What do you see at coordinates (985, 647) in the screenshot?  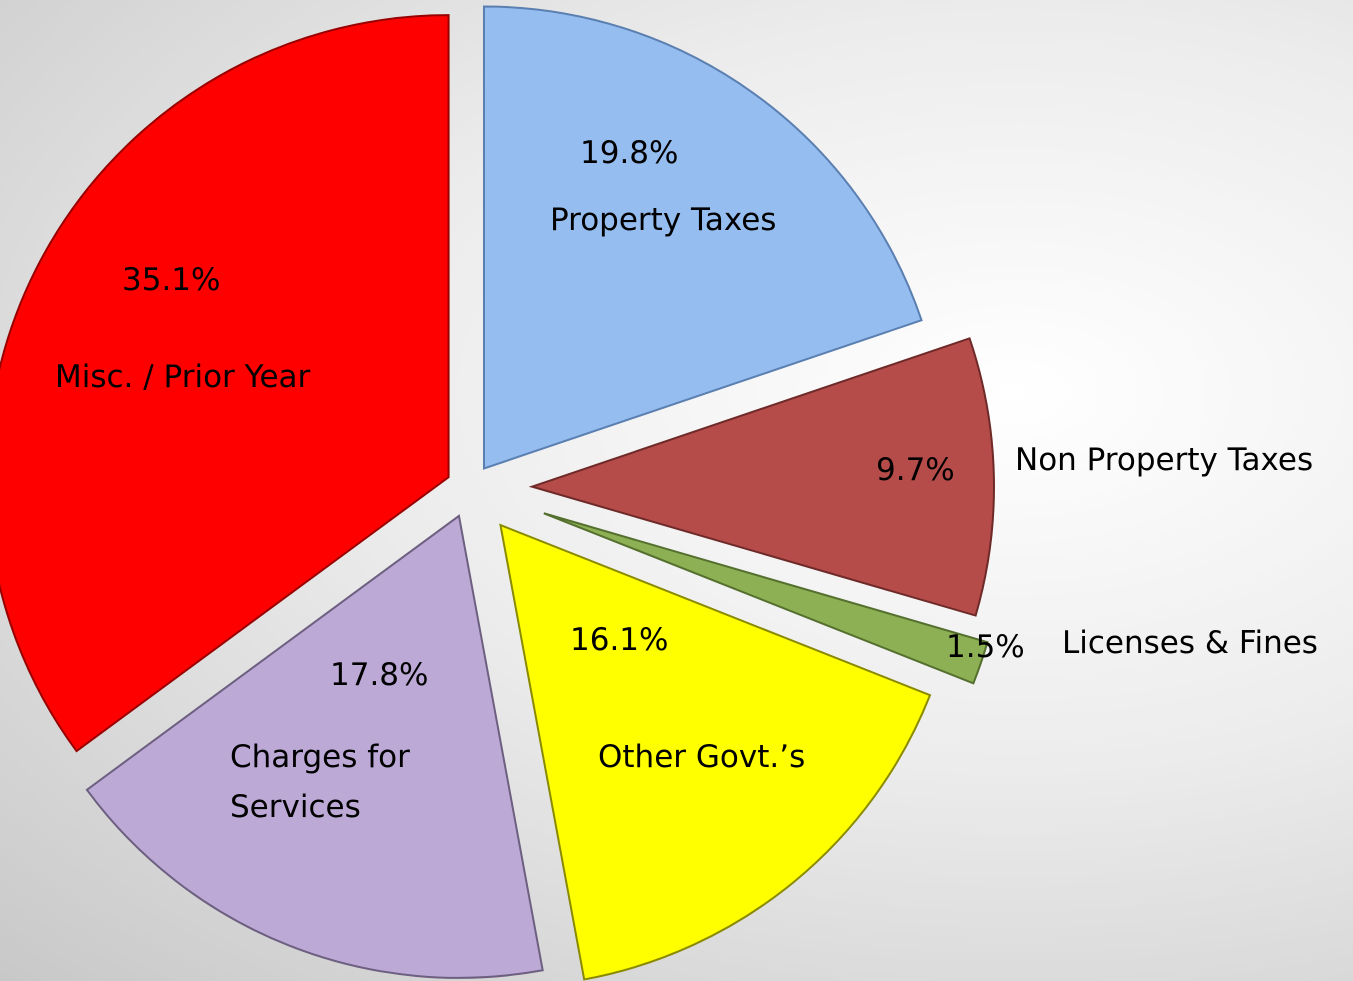 I see `data-label: 1.5%` at bounding box center [985, 647].